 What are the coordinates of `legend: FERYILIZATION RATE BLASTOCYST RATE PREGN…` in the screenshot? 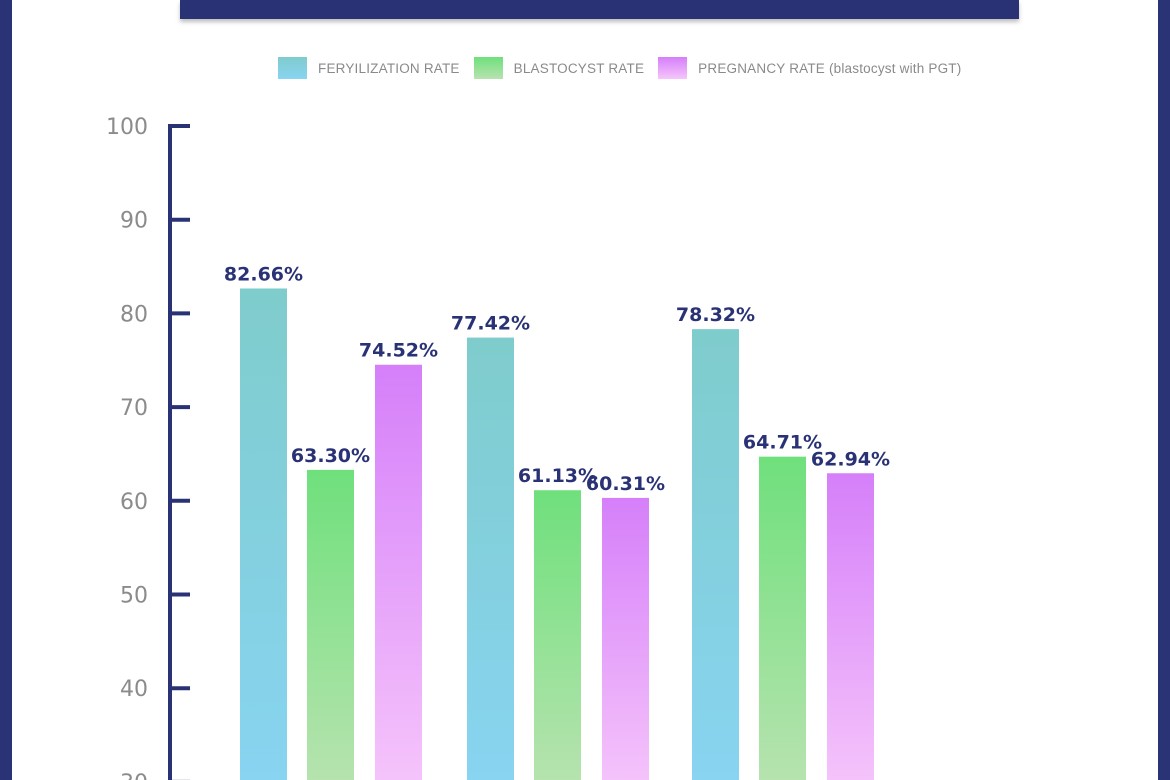 It's located at (626, 68).